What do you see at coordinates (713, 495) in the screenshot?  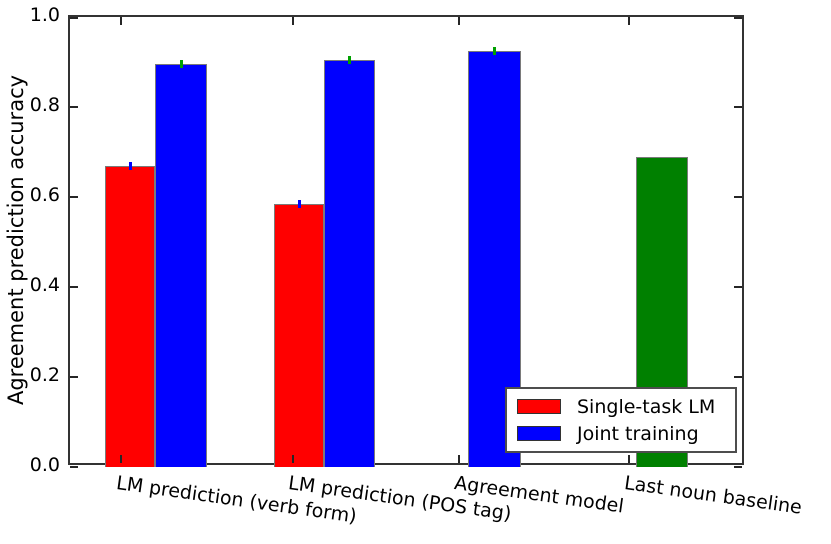 I see `x-tick-label: Last noun baseline` at bounding box center [713, 495].